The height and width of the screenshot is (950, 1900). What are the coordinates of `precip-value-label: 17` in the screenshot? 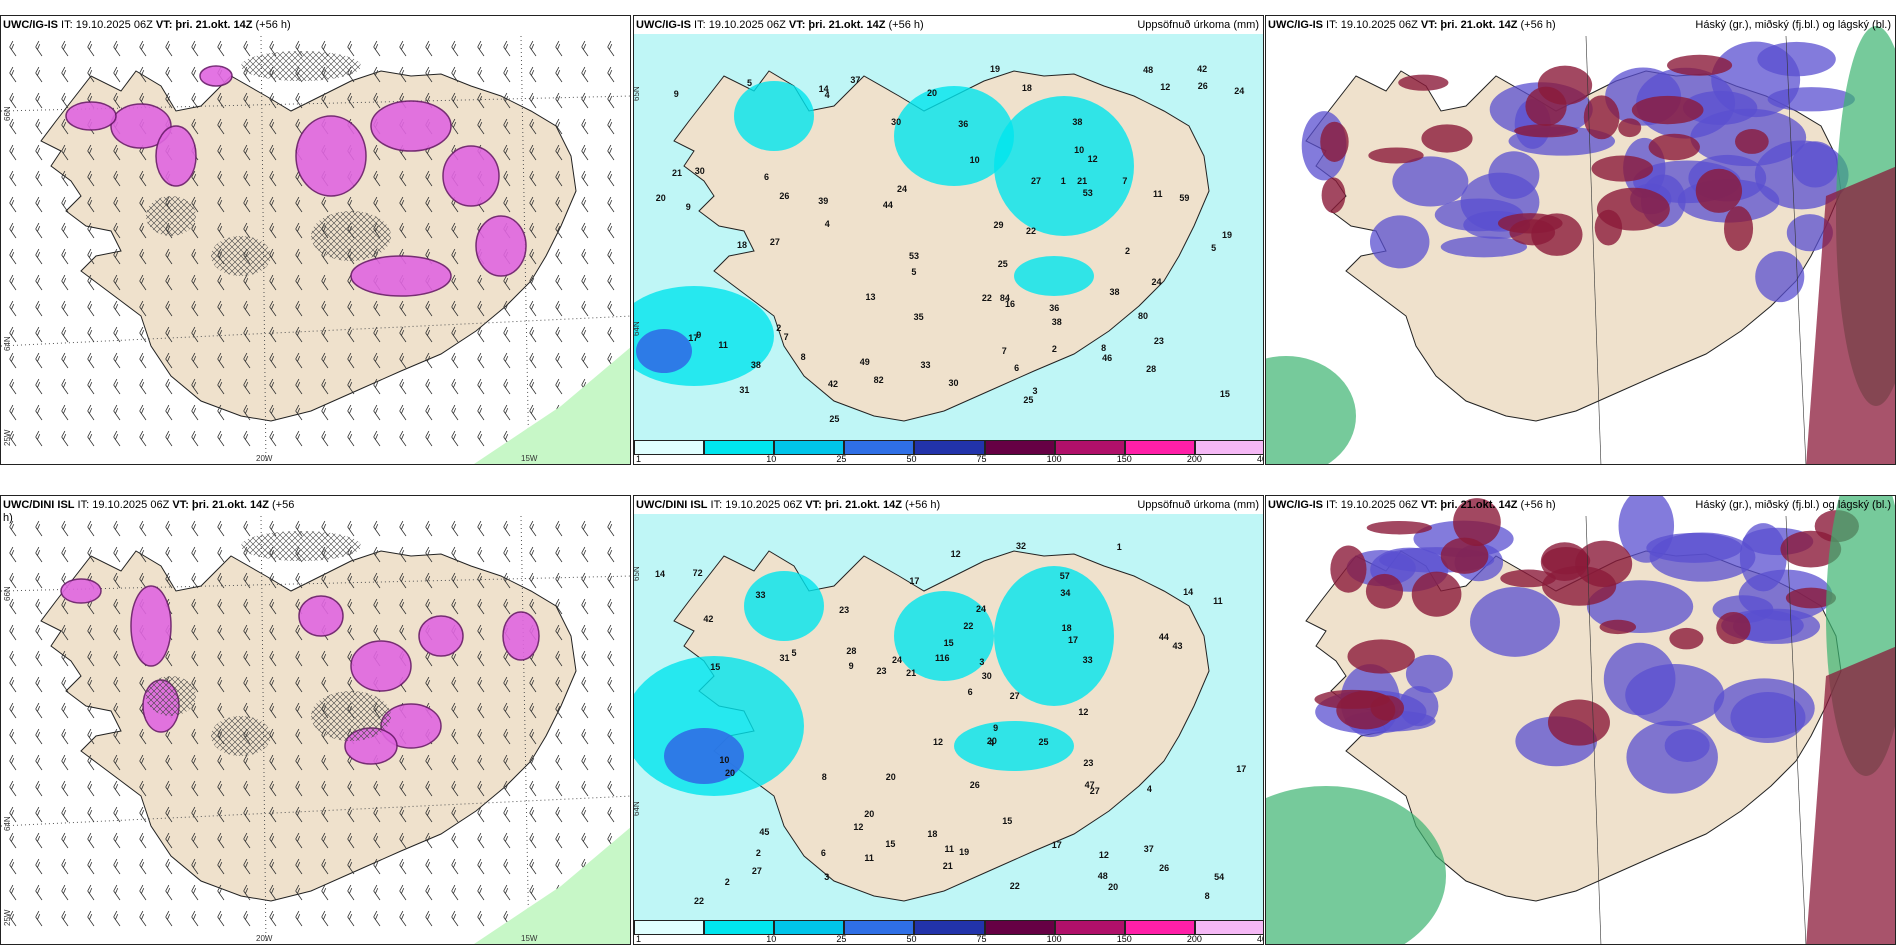 It's located at (1073, 640).